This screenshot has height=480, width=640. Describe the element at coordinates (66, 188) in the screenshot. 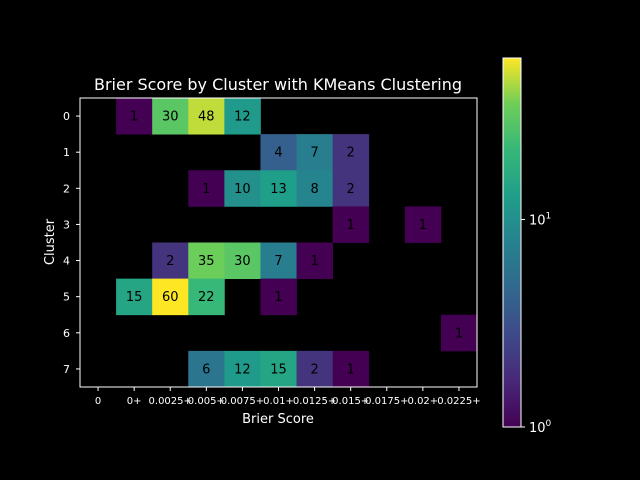

I see `y-tick-label: 2` at that location.